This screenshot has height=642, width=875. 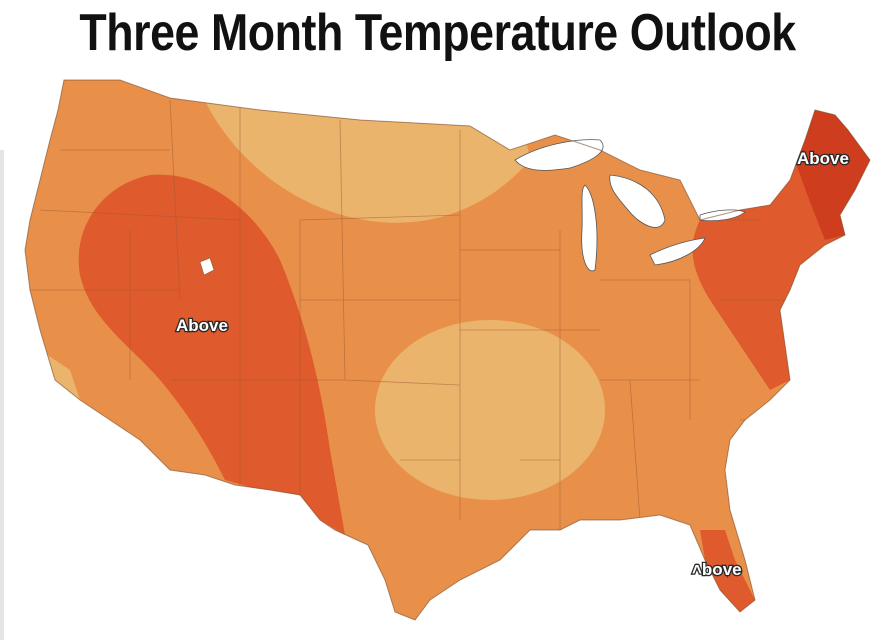 What do you see at coordinates (637, 201) in the screenshot?
I see `lake-huron` at bounding box center [637, 201].